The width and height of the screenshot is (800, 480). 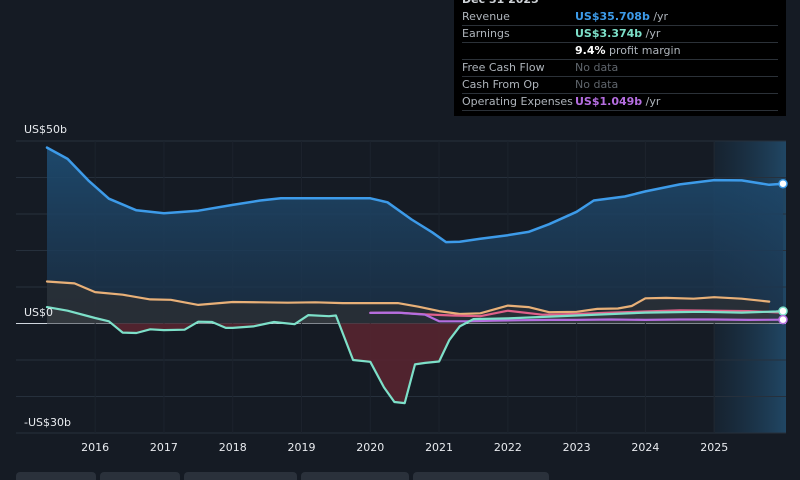 I want to click on x-tick-label: 2016, so click(x=95, y=447).